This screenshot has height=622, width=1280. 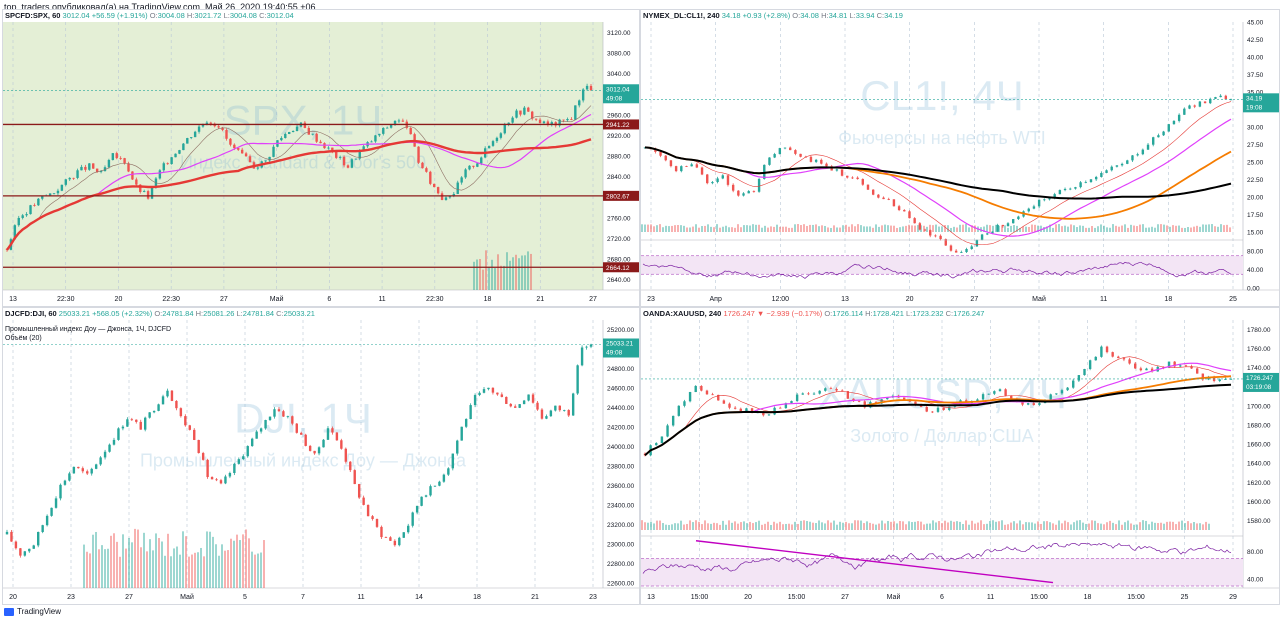 I want to click on price-axis-tick: 1700.00, so click(x=1259, y=406).